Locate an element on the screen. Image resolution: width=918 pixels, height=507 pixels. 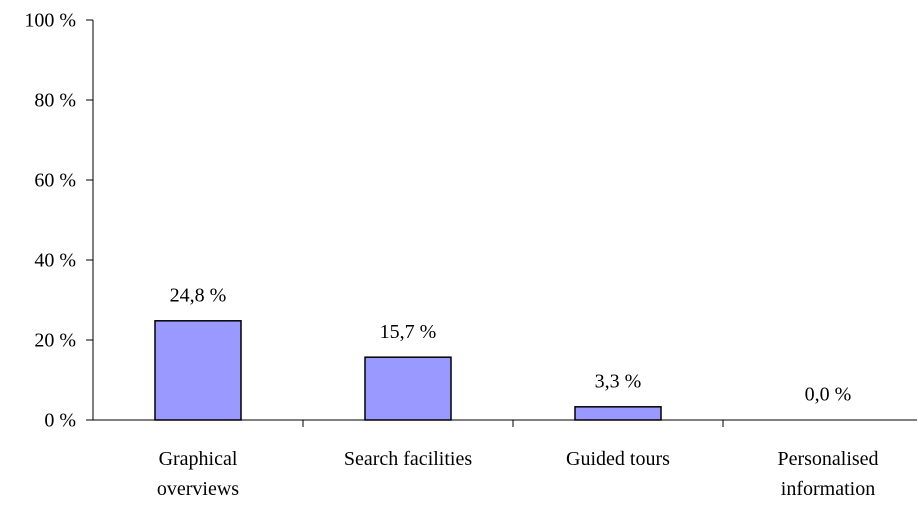
value-label: 24,8 % is located at coordinates (198, 295).